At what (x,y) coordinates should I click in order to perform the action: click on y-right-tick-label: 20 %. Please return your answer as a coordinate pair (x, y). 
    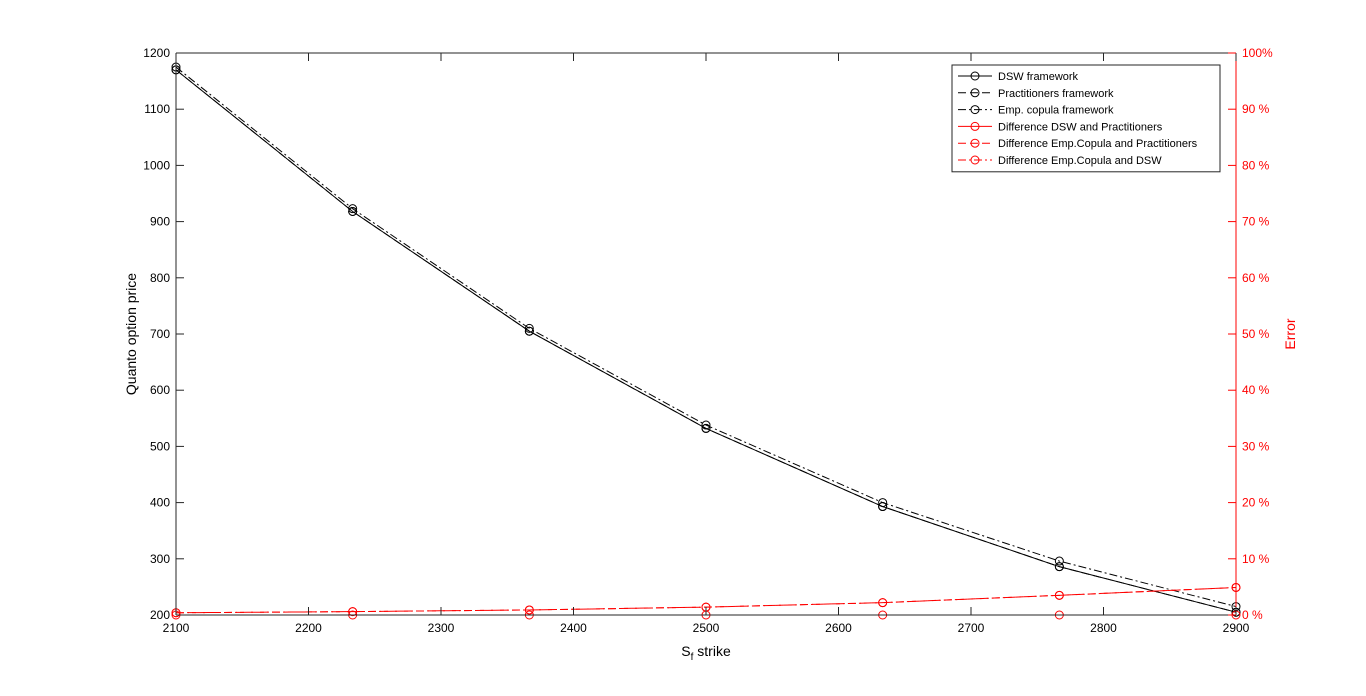
    Looking at the image, I should click on (1256, 503).